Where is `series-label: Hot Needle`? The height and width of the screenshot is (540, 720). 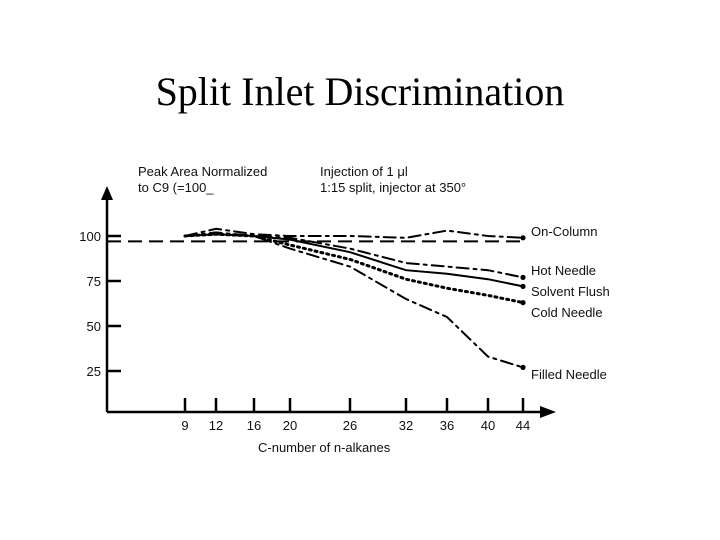 series-label: Hot Needle is located at coordinates (563, 270).